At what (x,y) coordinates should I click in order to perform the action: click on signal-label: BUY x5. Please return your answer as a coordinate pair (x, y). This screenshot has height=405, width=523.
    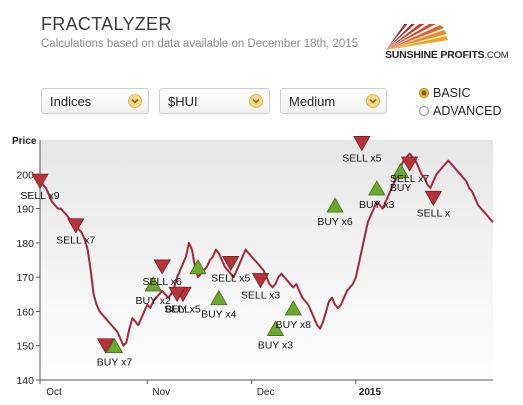
    Looking at the image, I should click on (183, 309).